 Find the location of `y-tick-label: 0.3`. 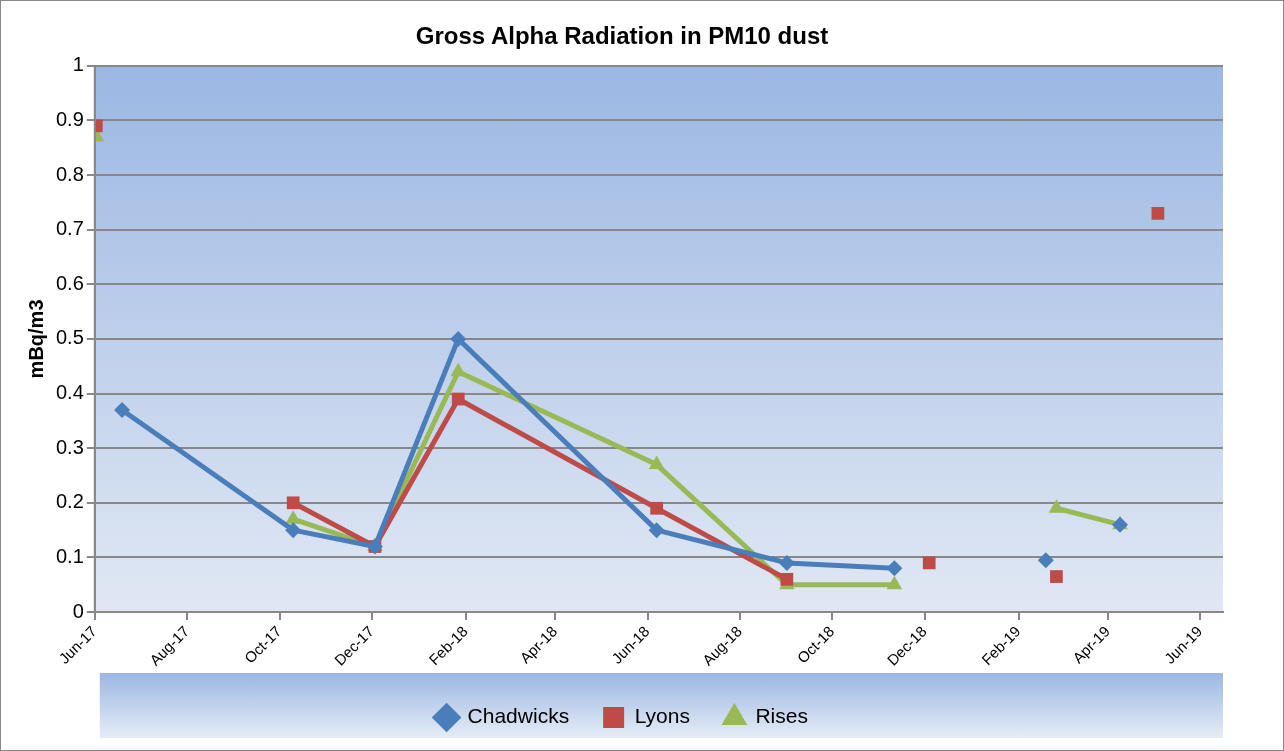

y-tick-label: 0.3 is located at coordinates (69, 446).